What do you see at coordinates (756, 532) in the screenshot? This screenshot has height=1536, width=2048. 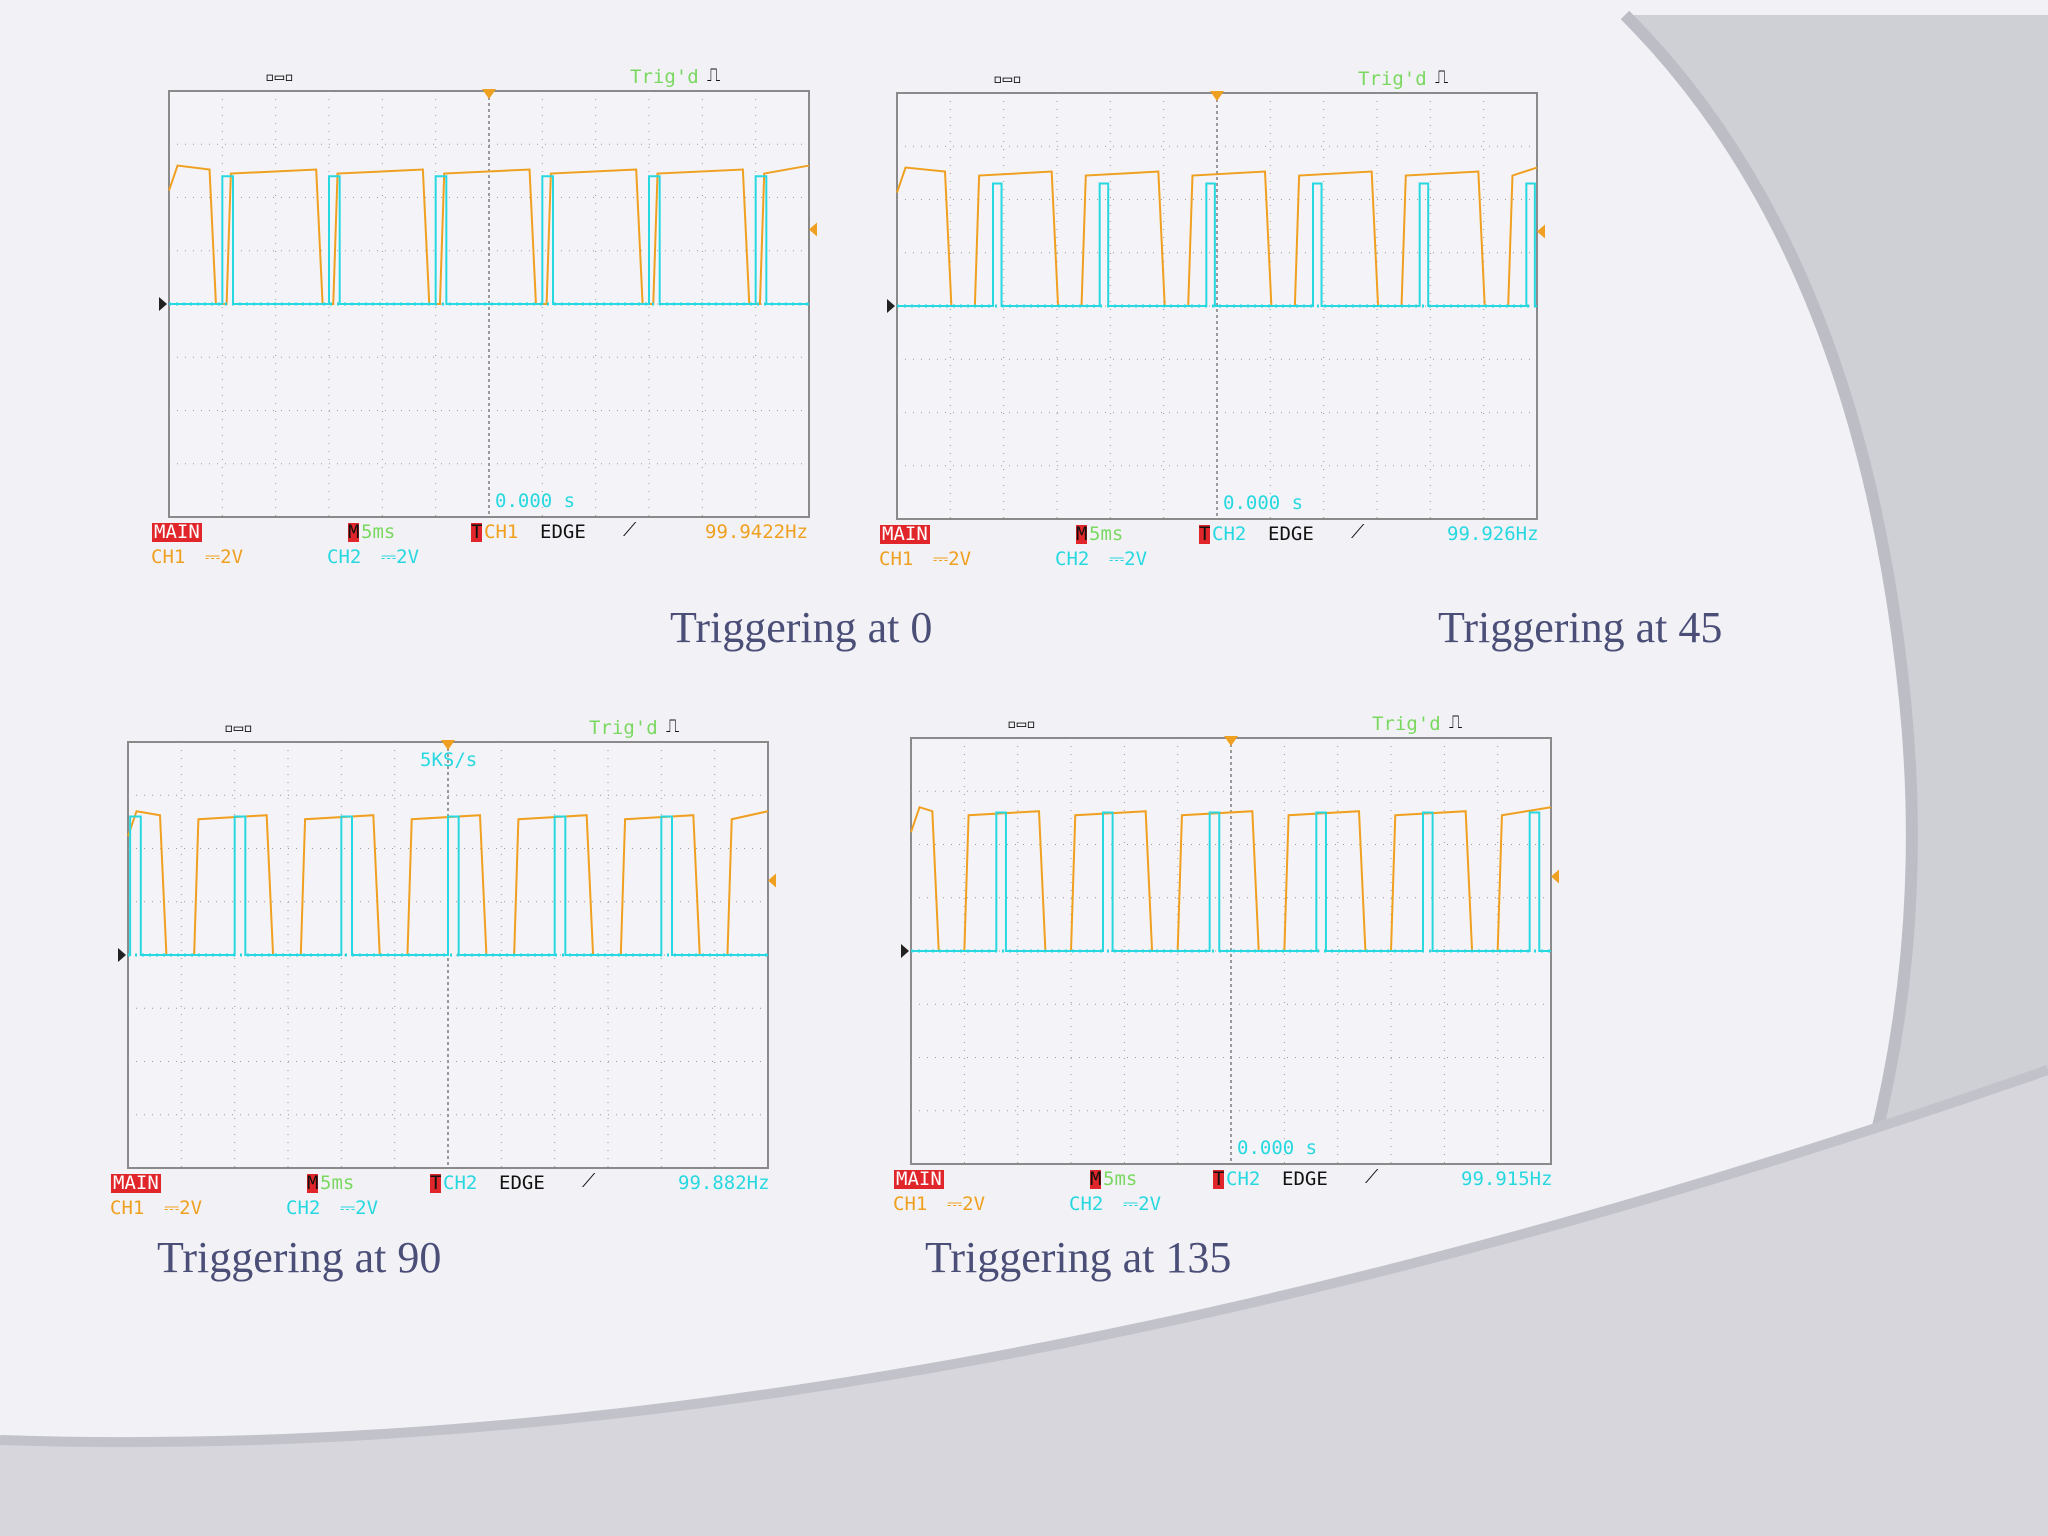 I see `frequency: 99.9422Hz` at bounding box center [756, 532].